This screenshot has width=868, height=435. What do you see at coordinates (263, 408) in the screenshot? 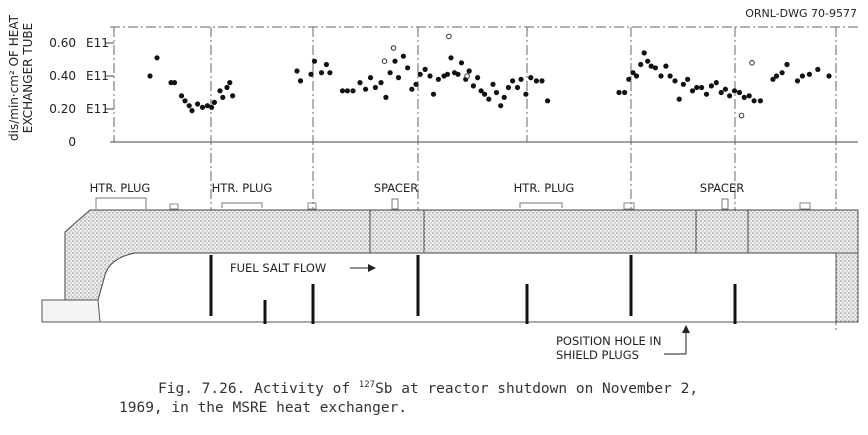
I see `caption-line2: 1969, in the MSRE heat exchanger.` at bounding box center [263, 408].